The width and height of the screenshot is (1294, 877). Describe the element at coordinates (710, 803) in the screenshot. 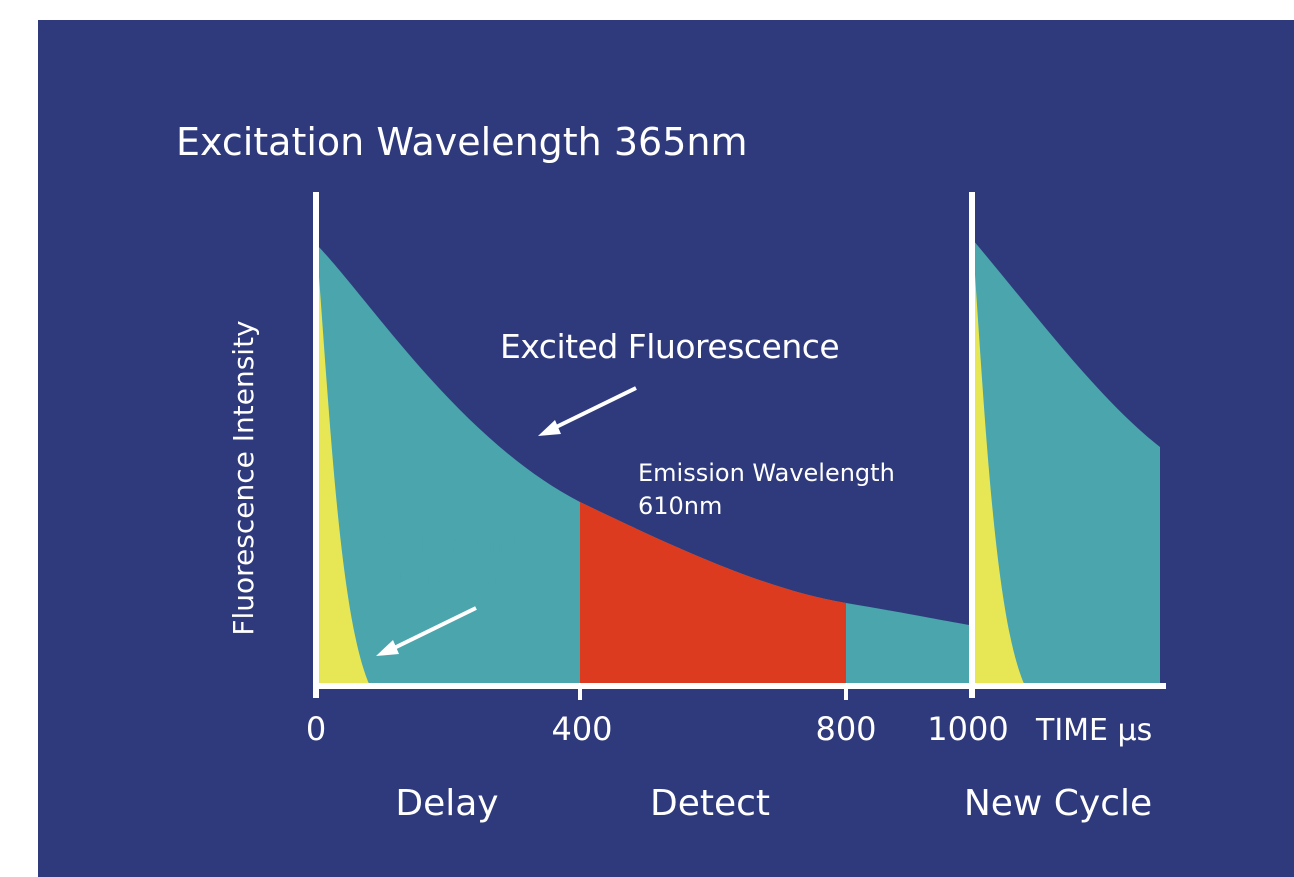

I see `phase-label-detect: Detect` at that location.